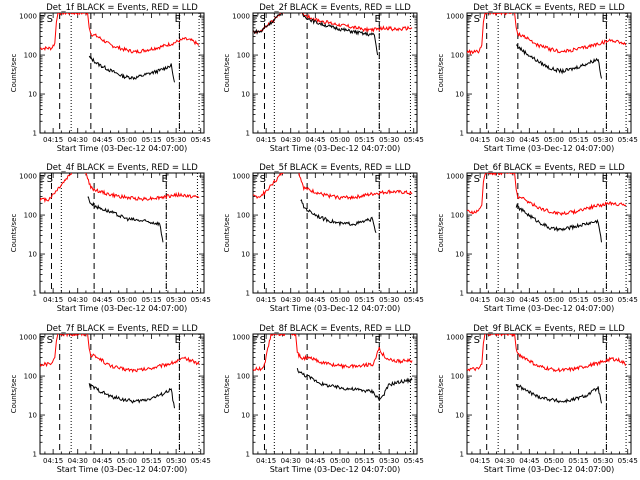 This screenshot has width=640, height=480. What do you see at coordinates (122, 329) in the screenshot?
I see `panel-title: Det_7f BLACK = Events, RED = LLD` at bounding box center [122, 329].